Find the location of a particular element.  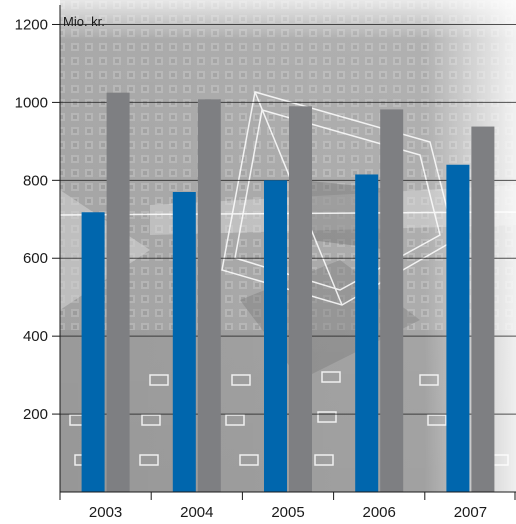

y-tick-label: 600 is located at coordinates (35, 258).